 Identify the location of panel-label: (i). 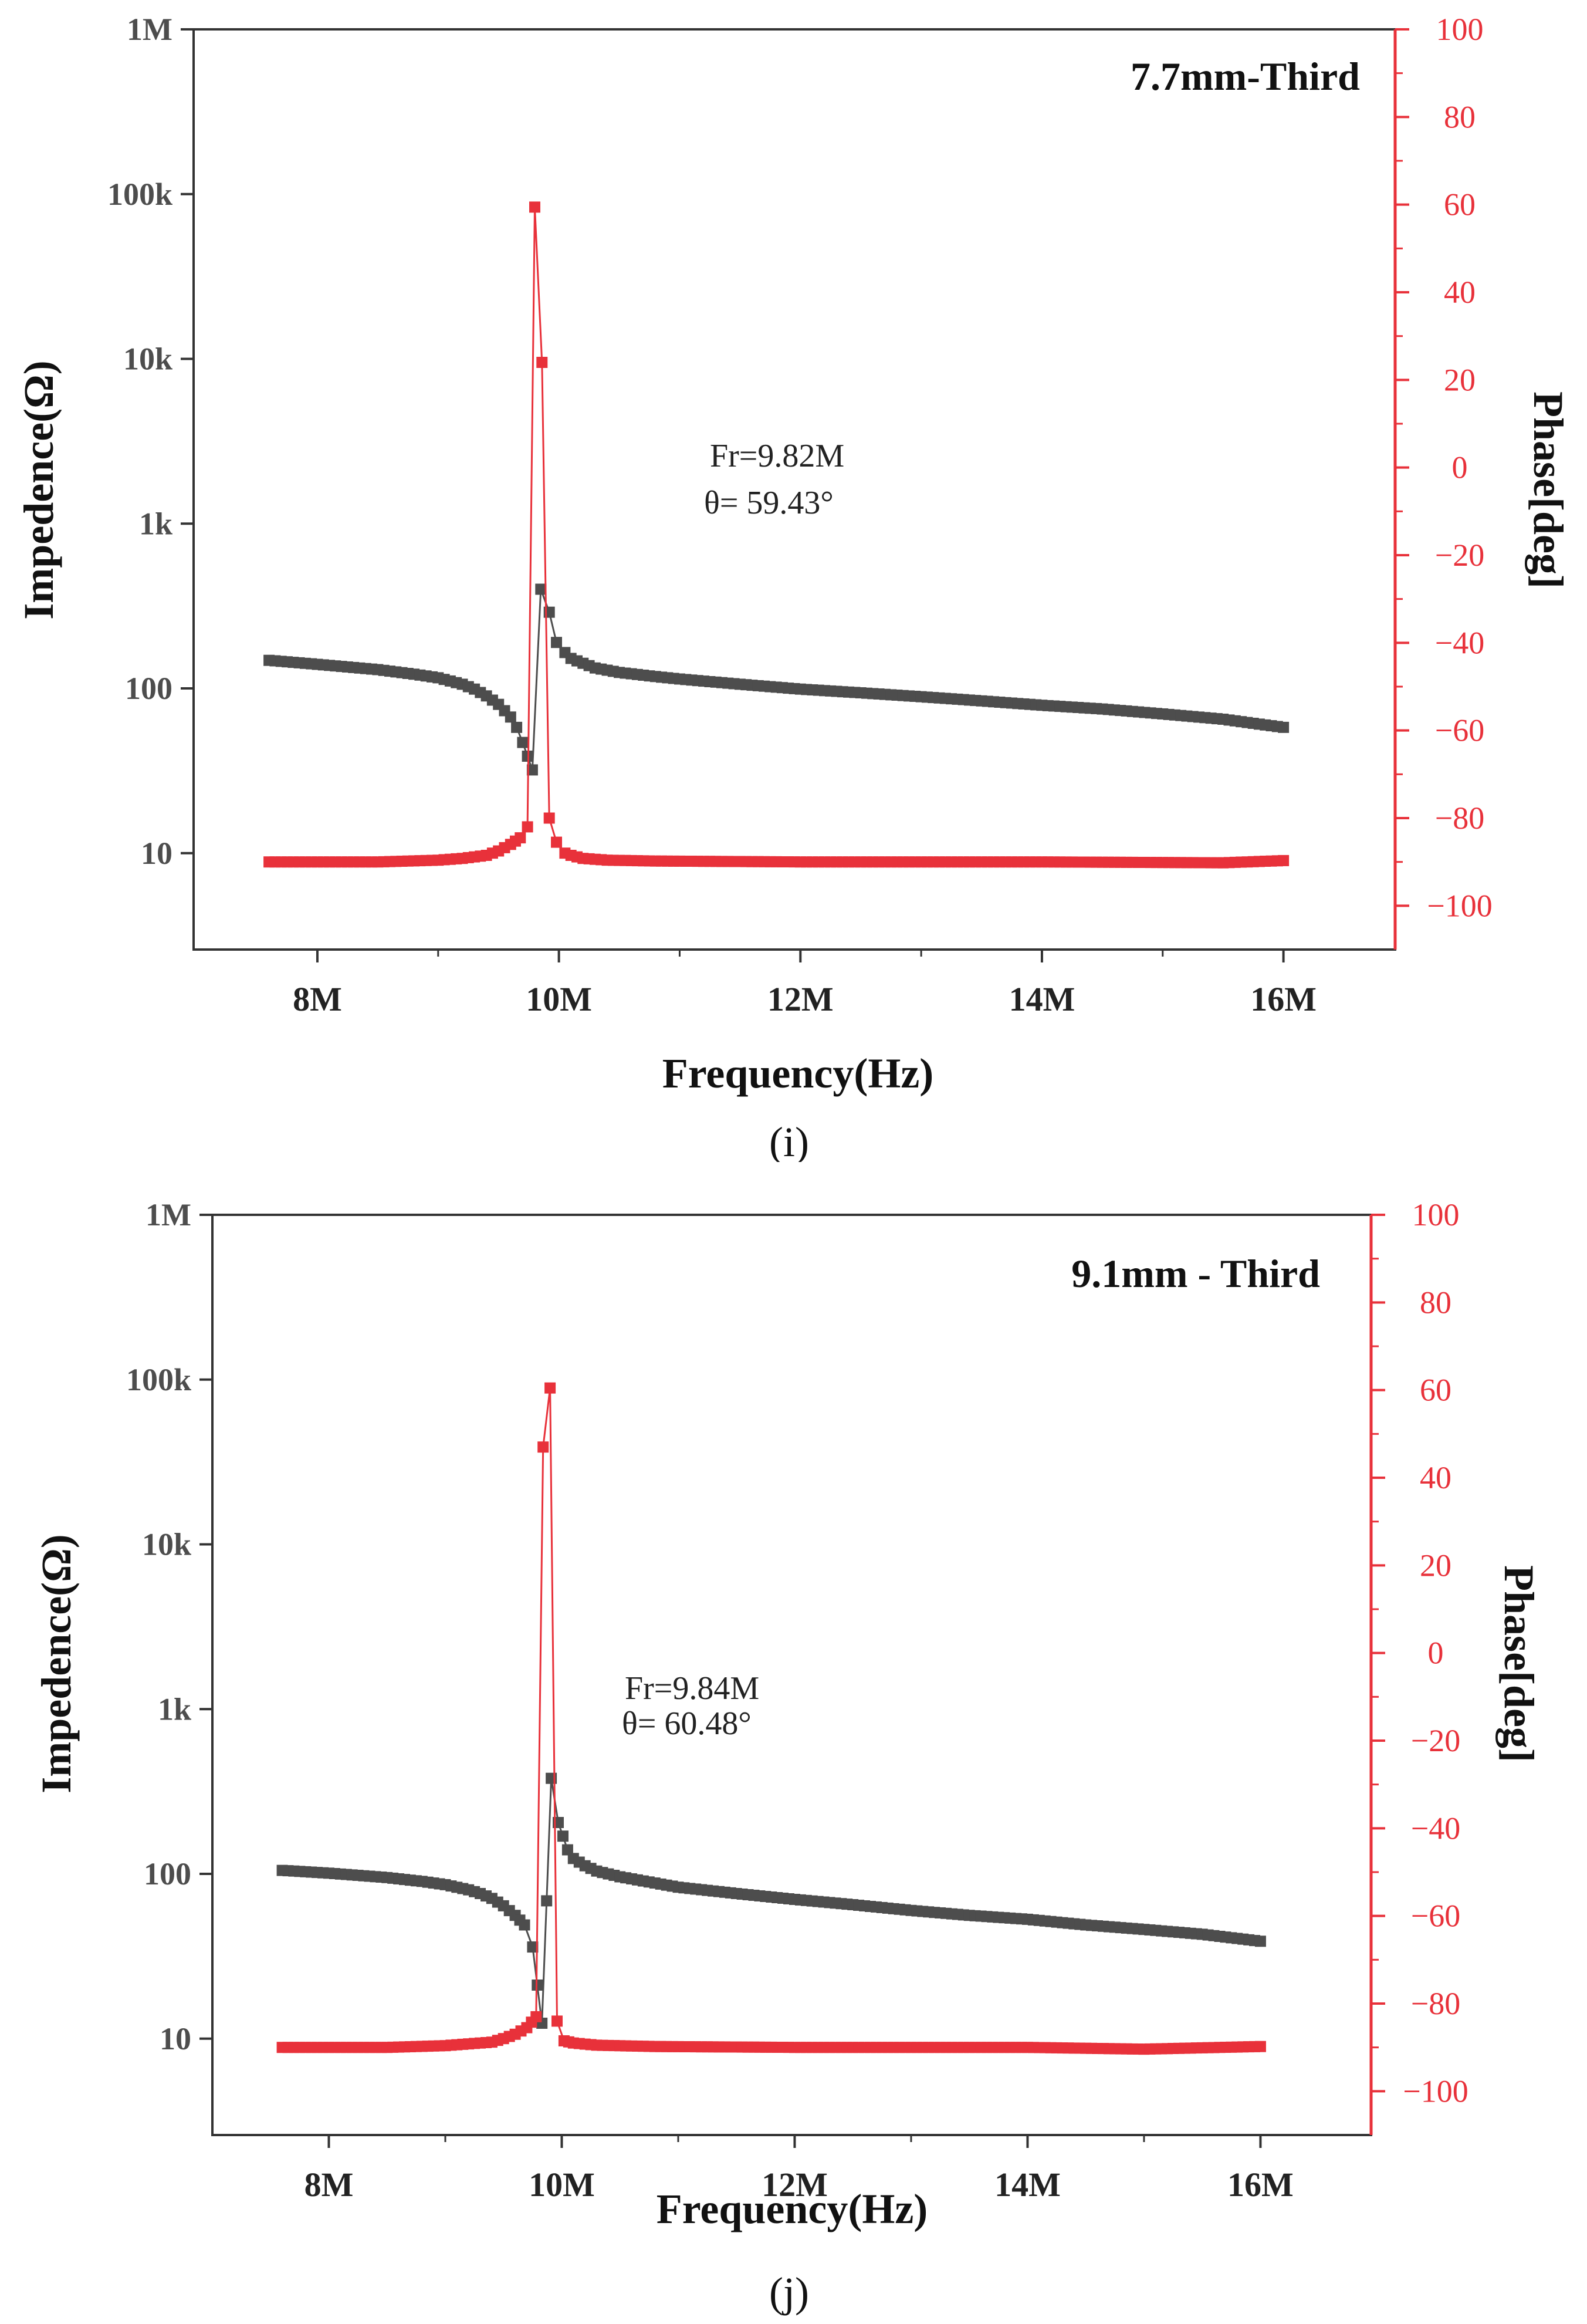
(789, 1140).